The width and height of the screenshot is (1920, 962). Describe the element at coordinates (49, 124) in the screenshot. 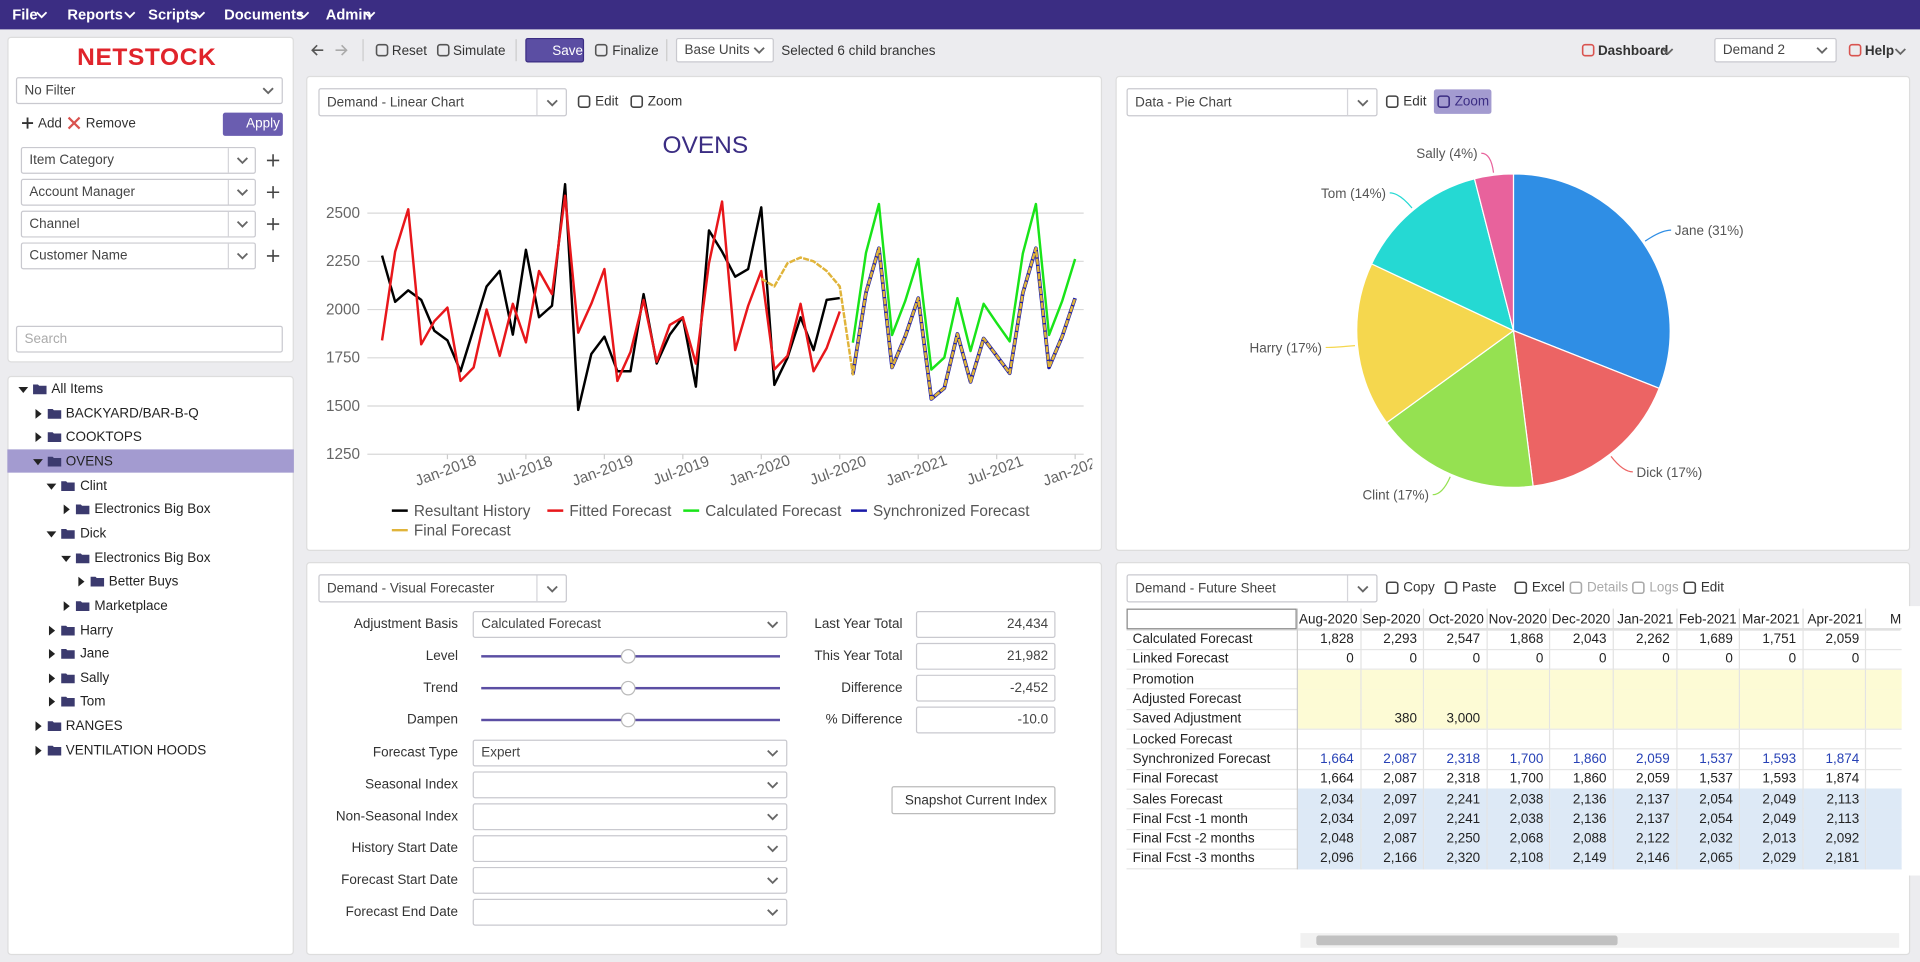

I see `add-button: Add` at that location.